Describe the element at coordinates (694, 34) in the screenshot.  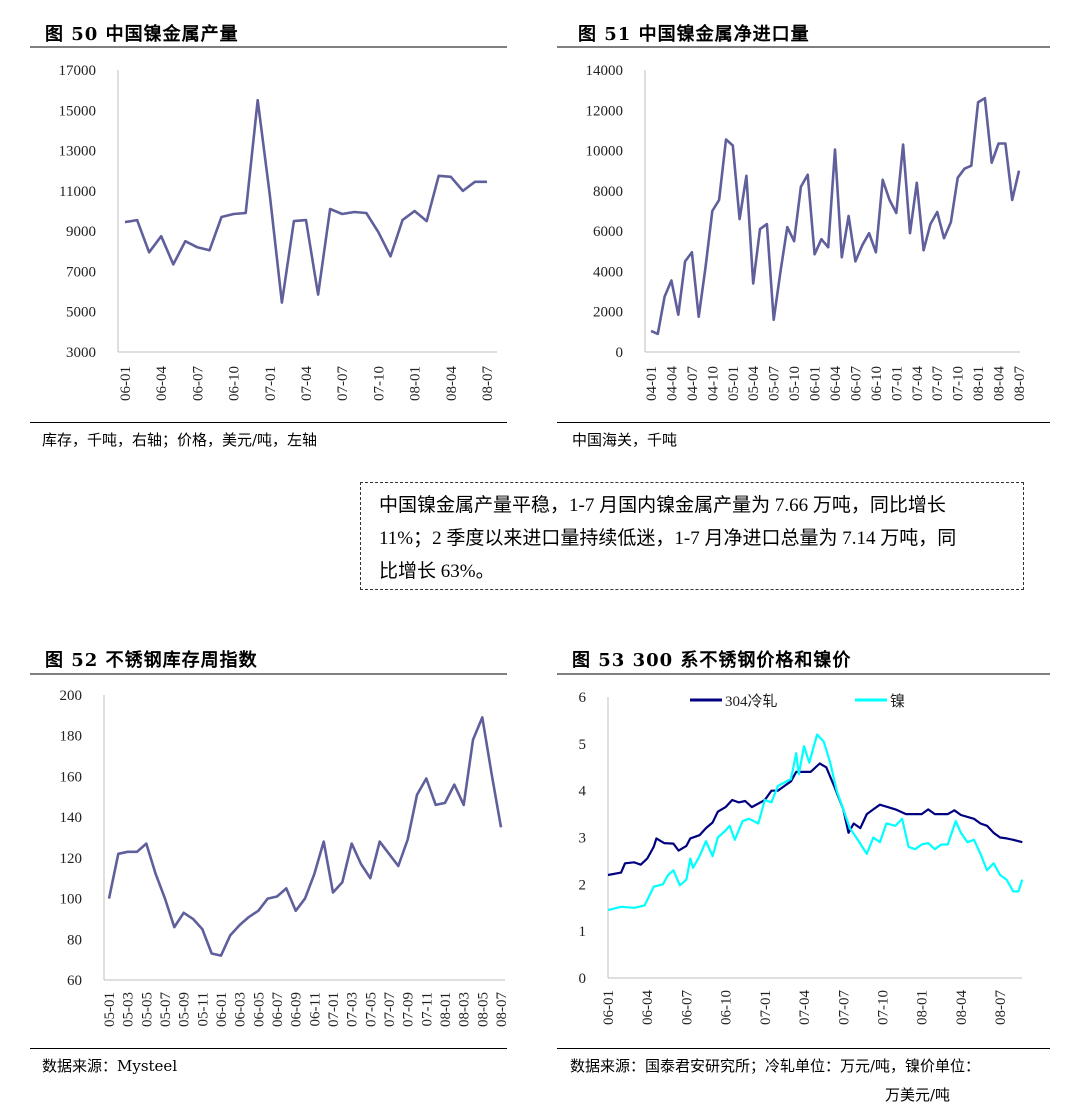
I see `fig51-title: 图 51 中国镍金属净进口量` at that location.